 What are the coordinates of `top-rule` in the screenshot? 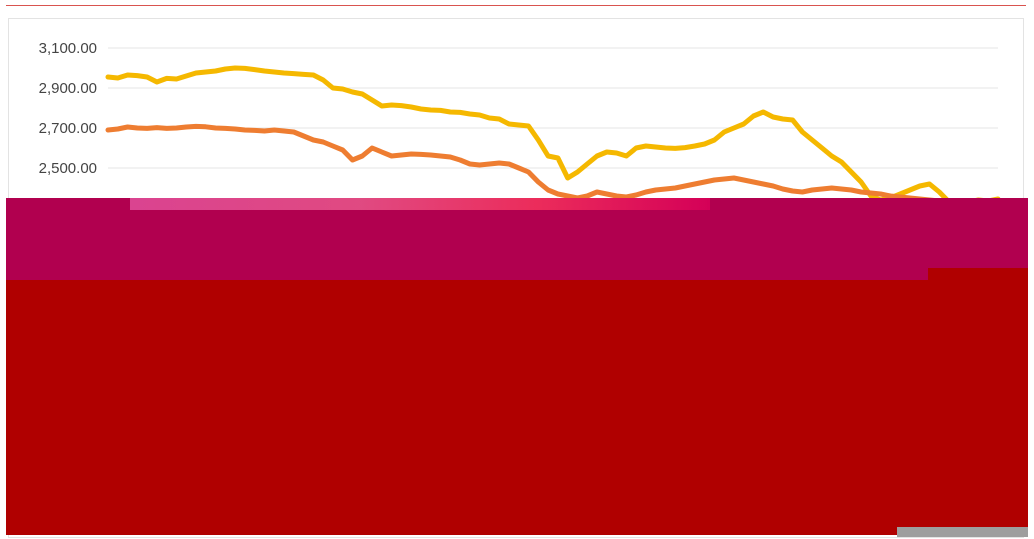 It's located at (516, 5).